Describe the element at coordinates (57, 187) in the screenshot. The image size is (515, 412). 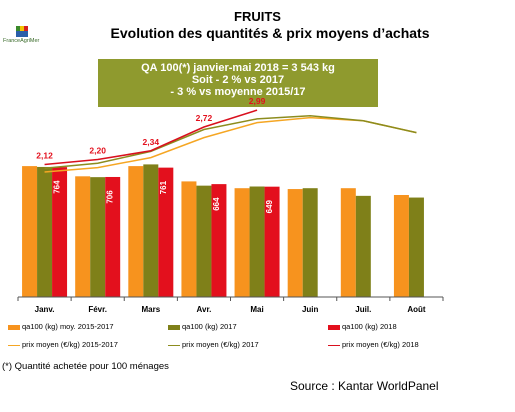
I see `bar-value-label-2018: 764` at that location.